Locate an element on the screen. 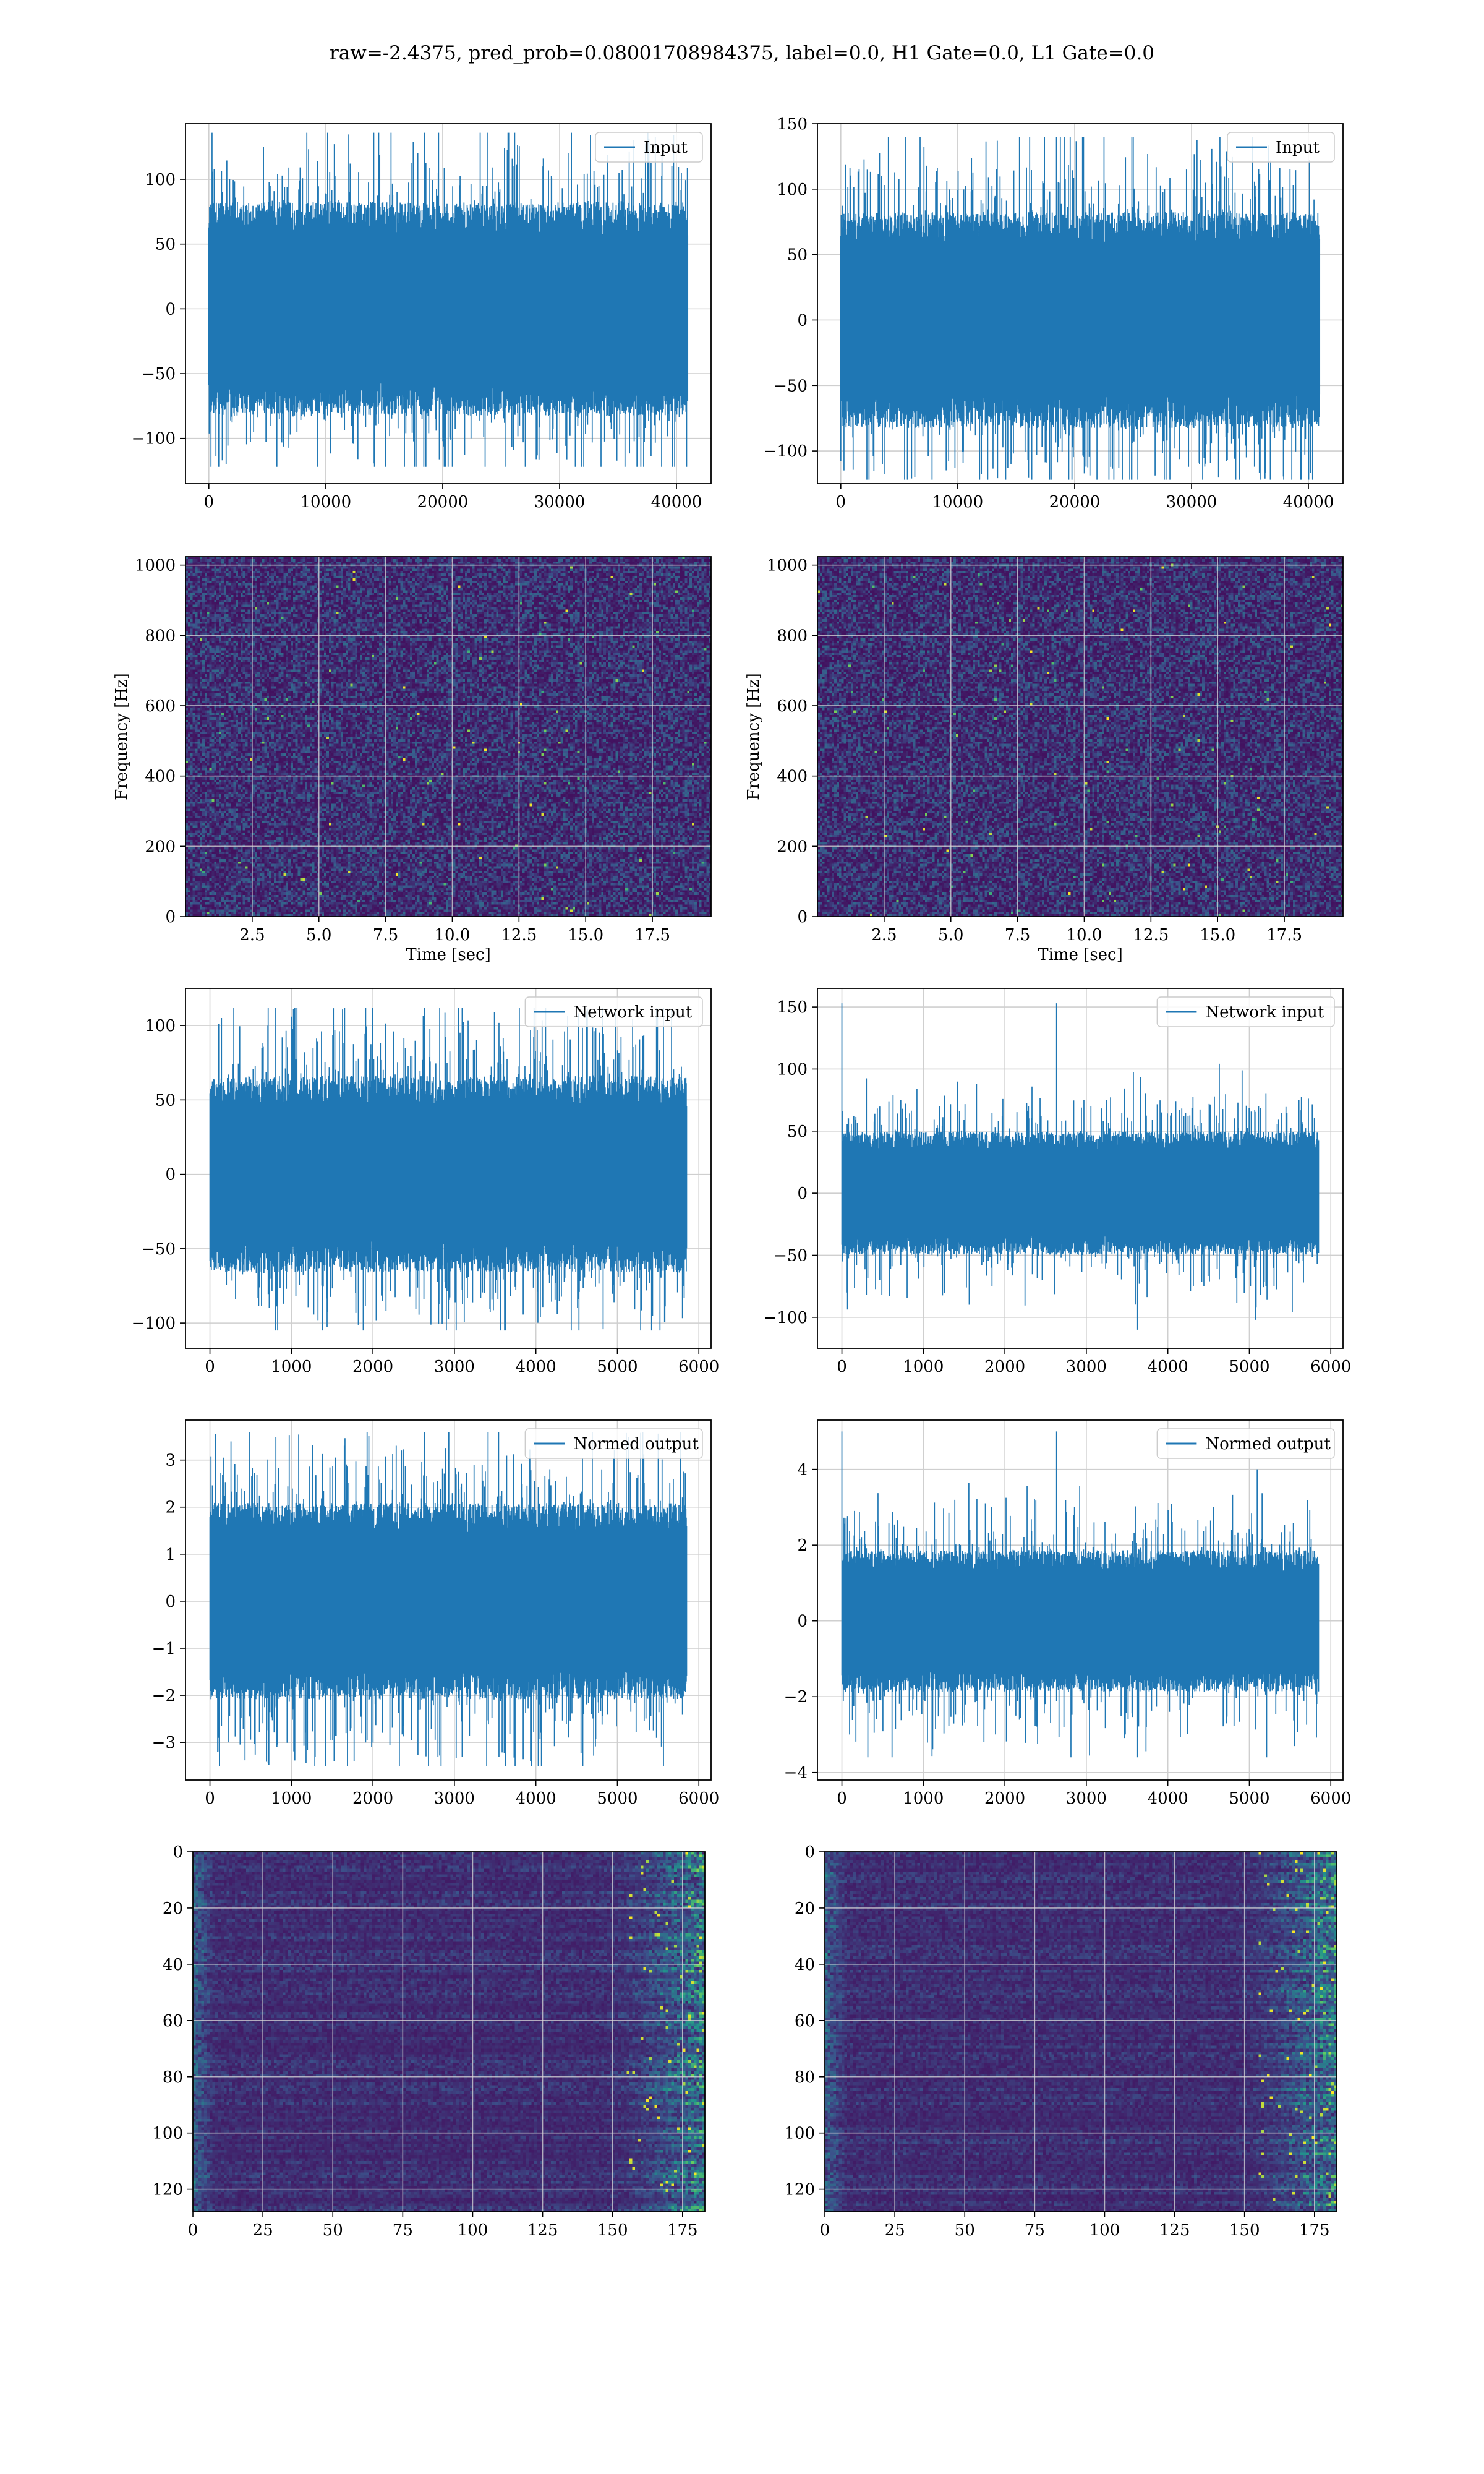  y-tick-label: 200 is located at coordinates (792, 846).